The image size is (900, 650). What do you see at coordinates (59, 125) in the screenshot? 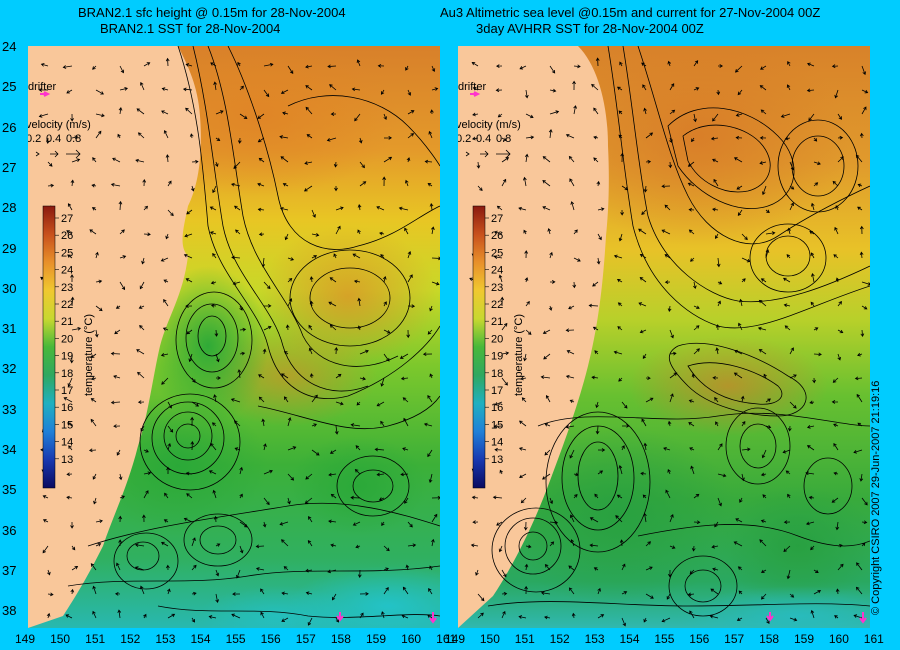
I see `velocity-label: velocity (m/s)` at bounding box center [59, 125].